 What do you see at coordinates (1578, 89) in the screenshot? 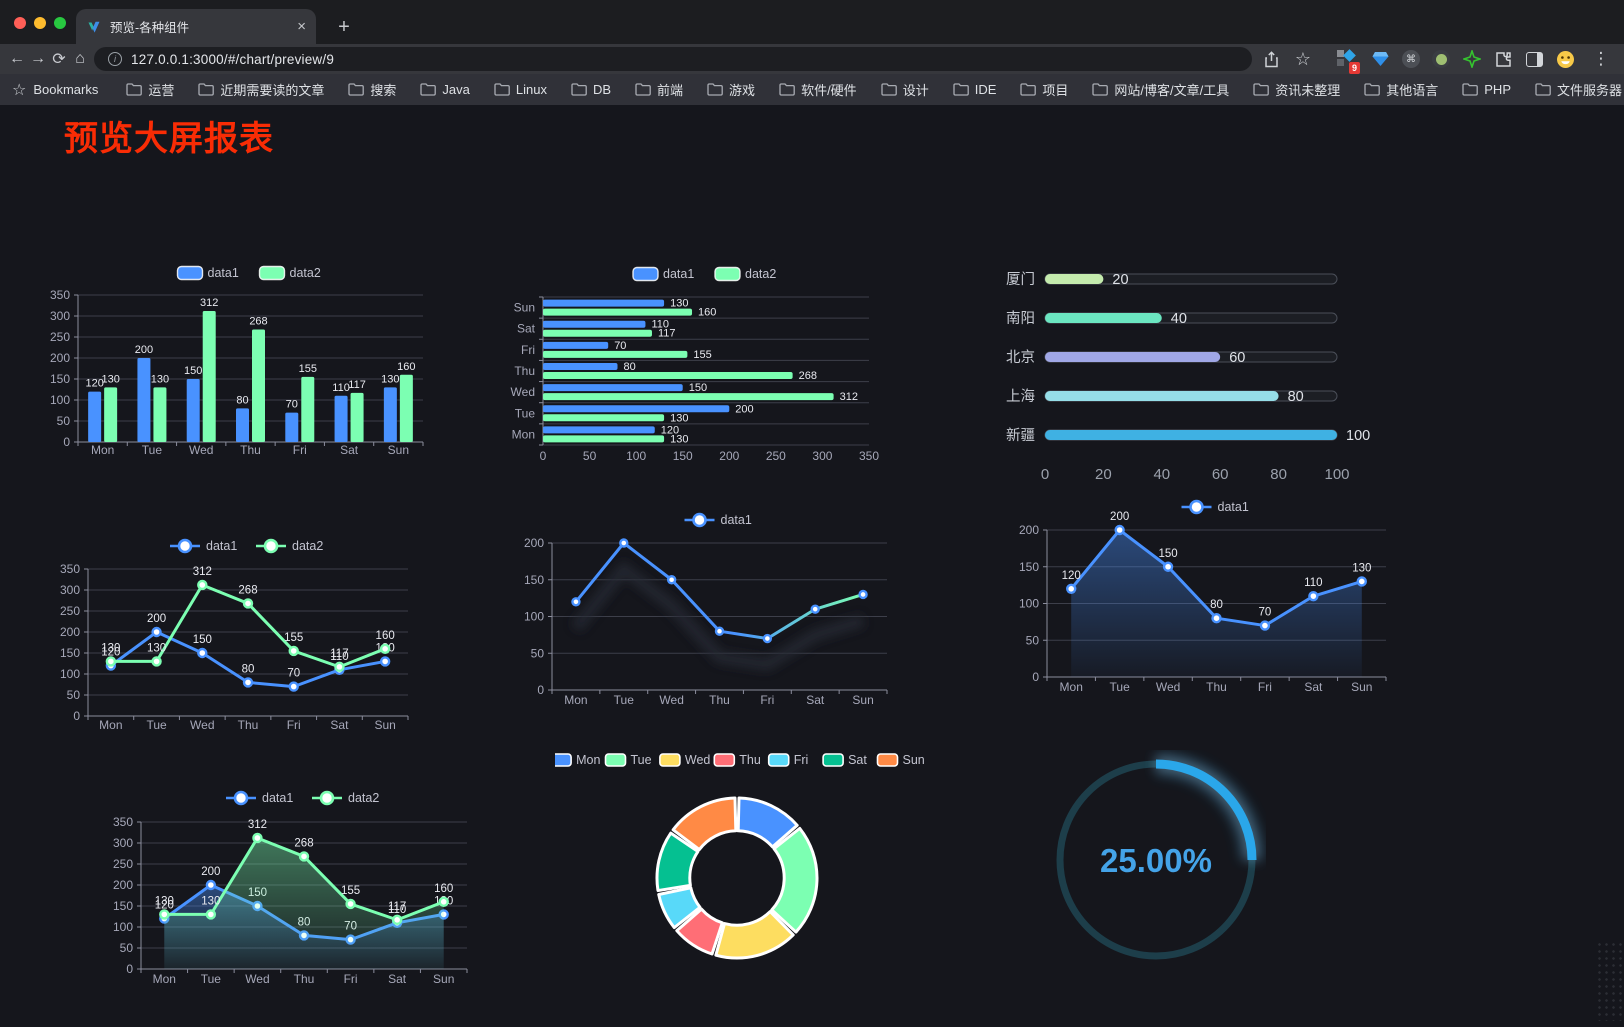
I see `bookmark-folder-item: 文件服务器` at bounding box center [1578, 89].